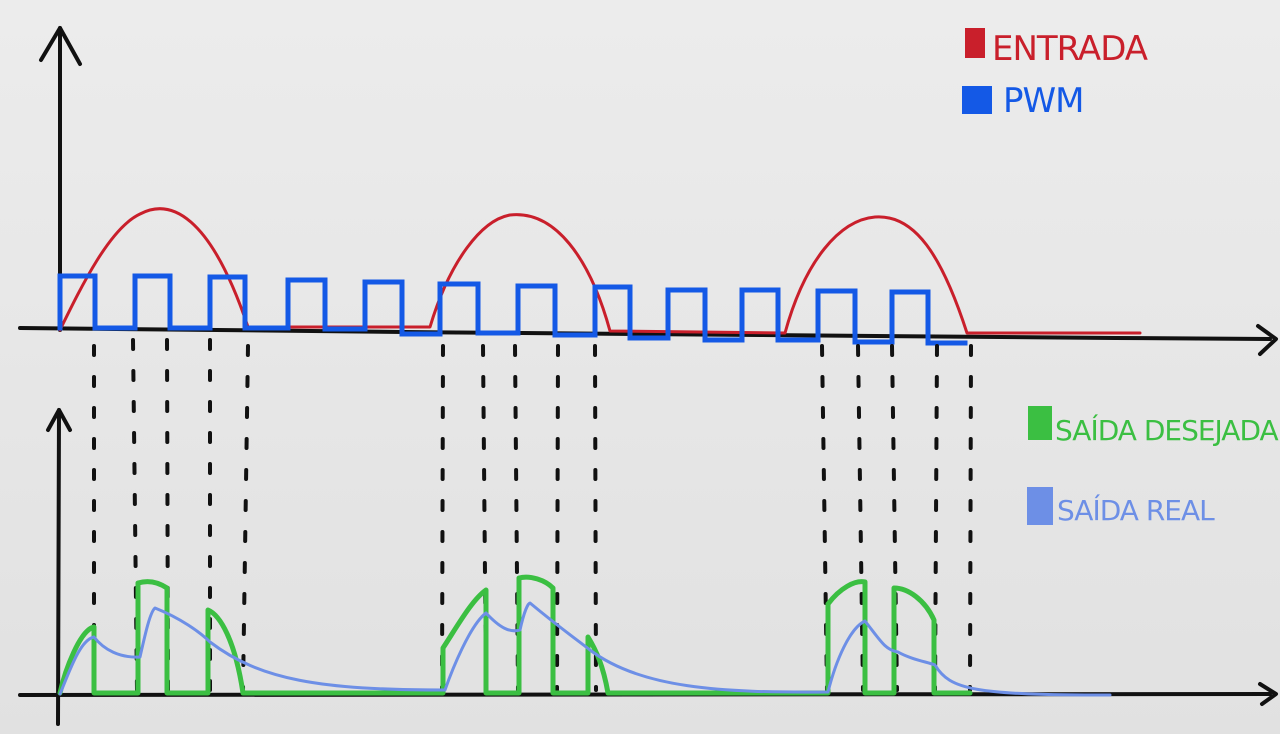 This screenshot has height=734, width=1280. Describe the element at coordinates (1267, 340) in the screenshot. I see `top-x-axis-arrow` at that location.